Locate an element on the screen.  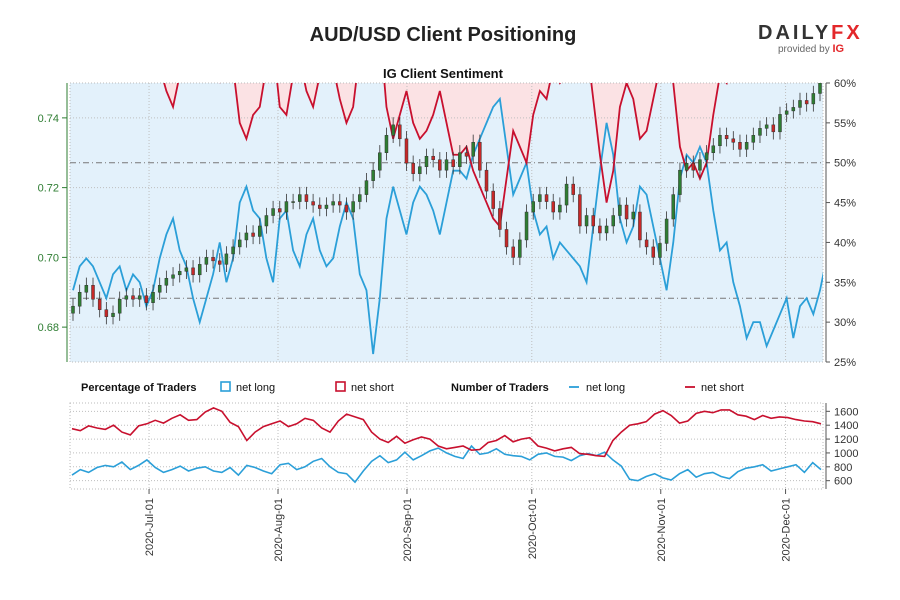
left-tick-label: 0.68 is located at coordinates (48, 328).